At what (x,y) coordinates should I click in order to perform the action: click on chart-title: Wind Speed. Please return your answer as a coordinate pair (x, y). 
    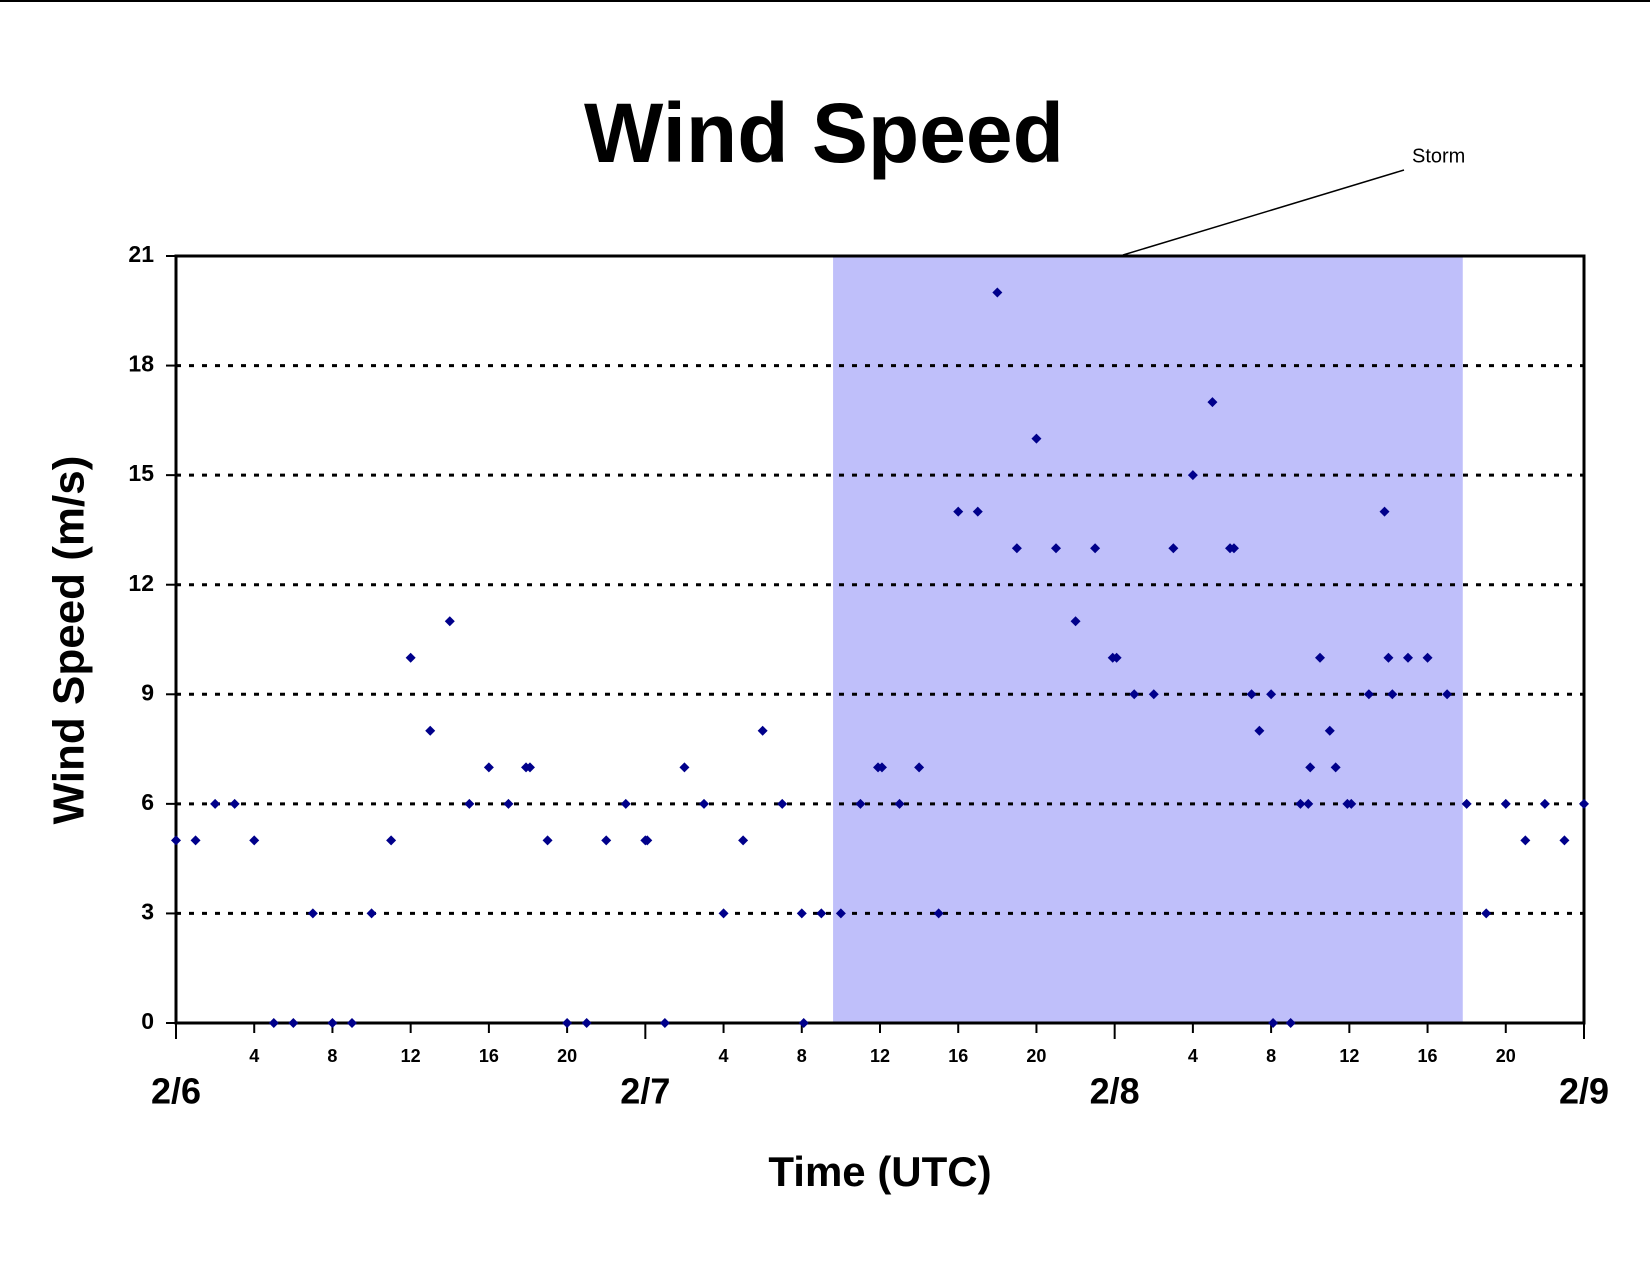
    Looking at the image, I should click on (824, 133).